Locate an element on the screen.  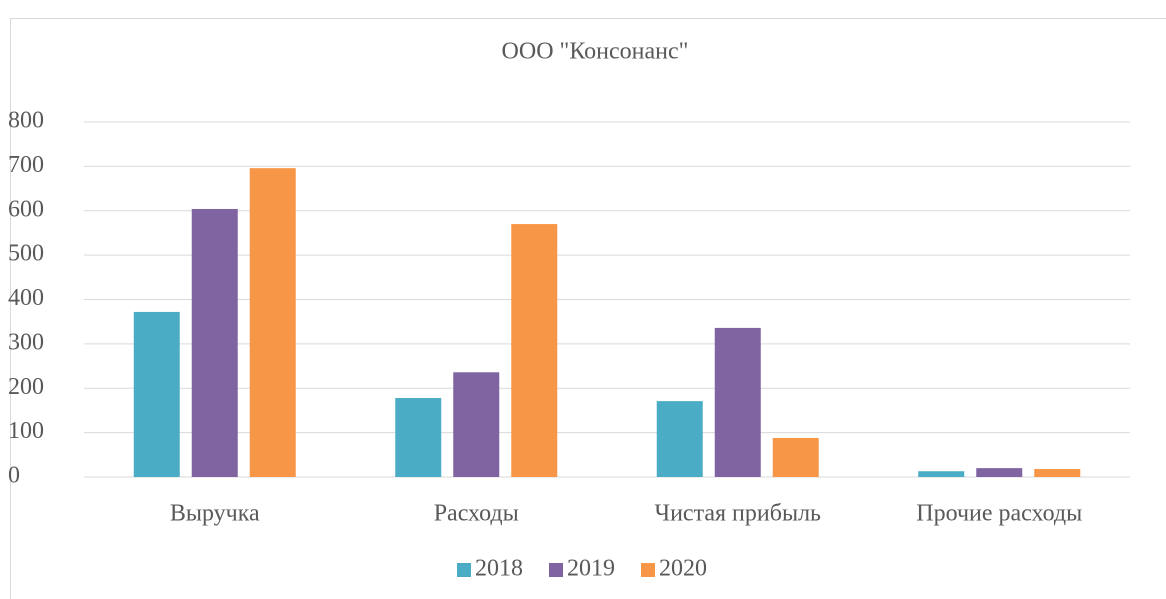
x-tick-label: Чистая прибыль is located at coordinates (737, 514).